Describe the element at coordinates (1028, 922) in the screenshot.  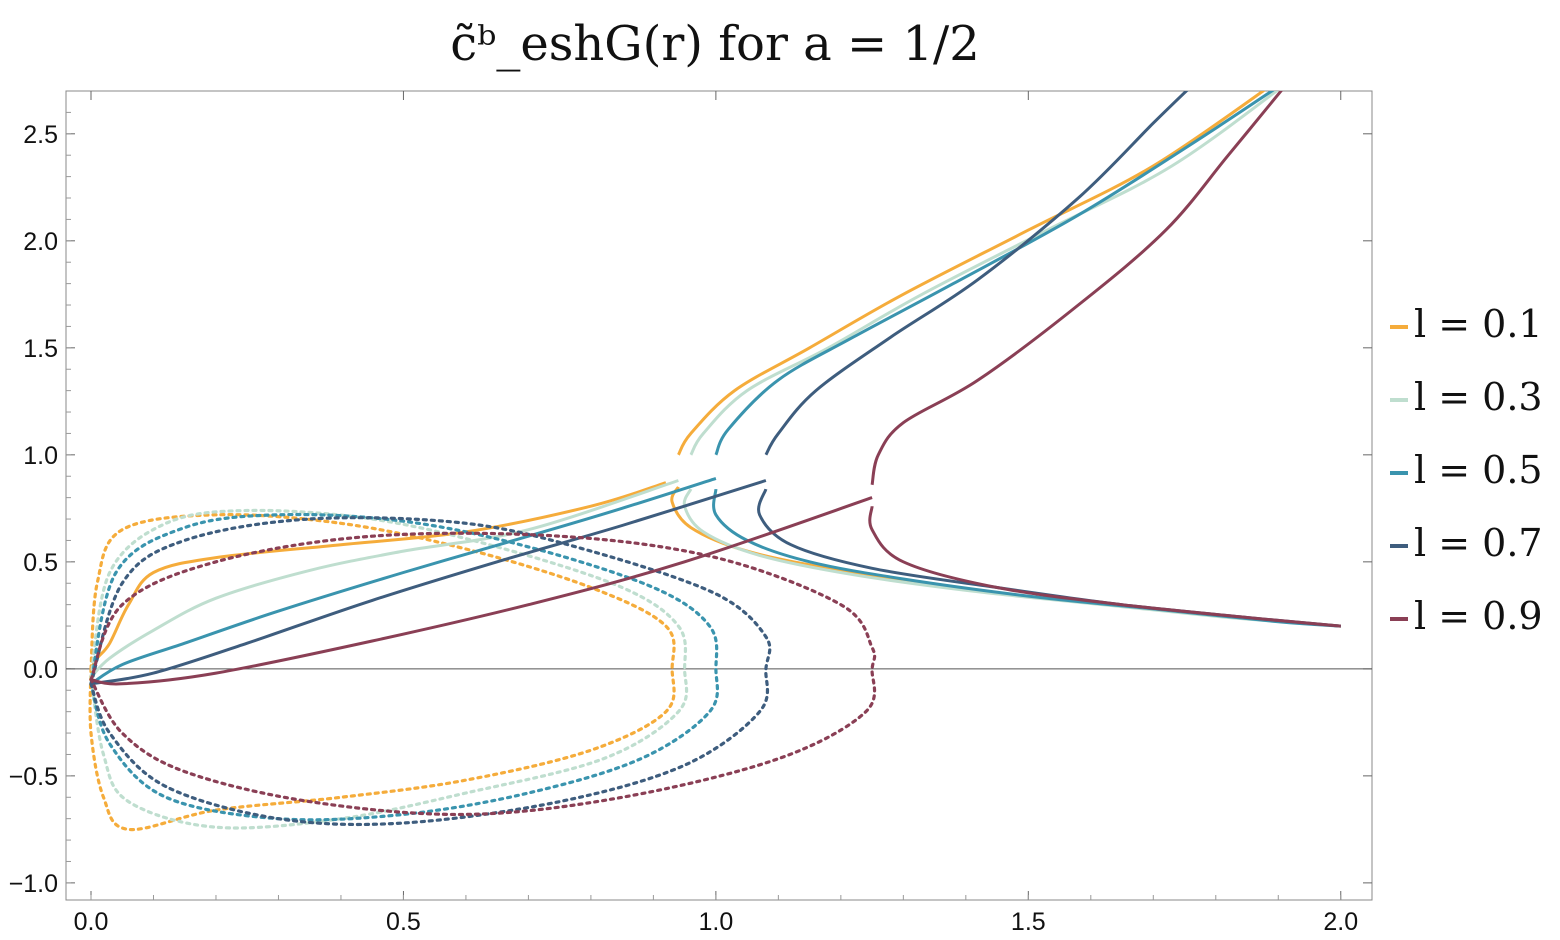
I see `x-tick-label: 1.5` at that location.